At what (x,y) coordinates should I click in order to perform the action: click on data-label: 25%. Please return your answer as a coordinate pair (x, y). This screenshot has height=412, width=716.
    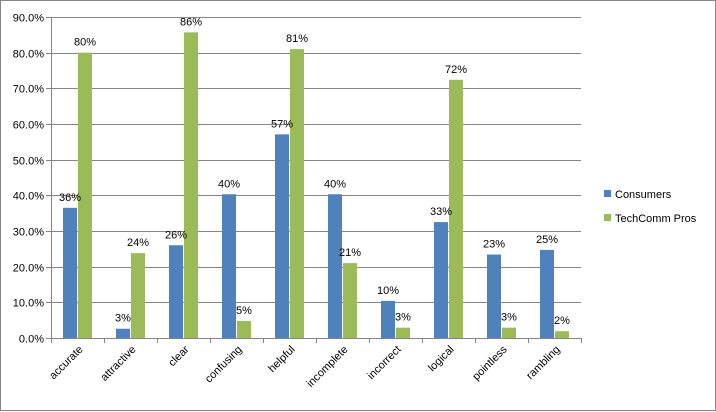
    Looking at the image, I should click on (547, 240).